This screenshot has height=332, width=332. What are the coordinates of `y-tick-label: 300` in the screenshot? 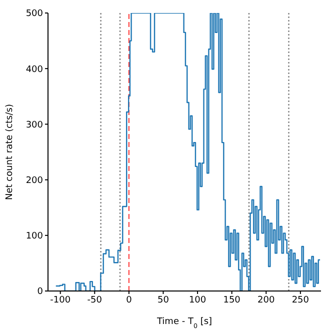 It's located at (35, 125).